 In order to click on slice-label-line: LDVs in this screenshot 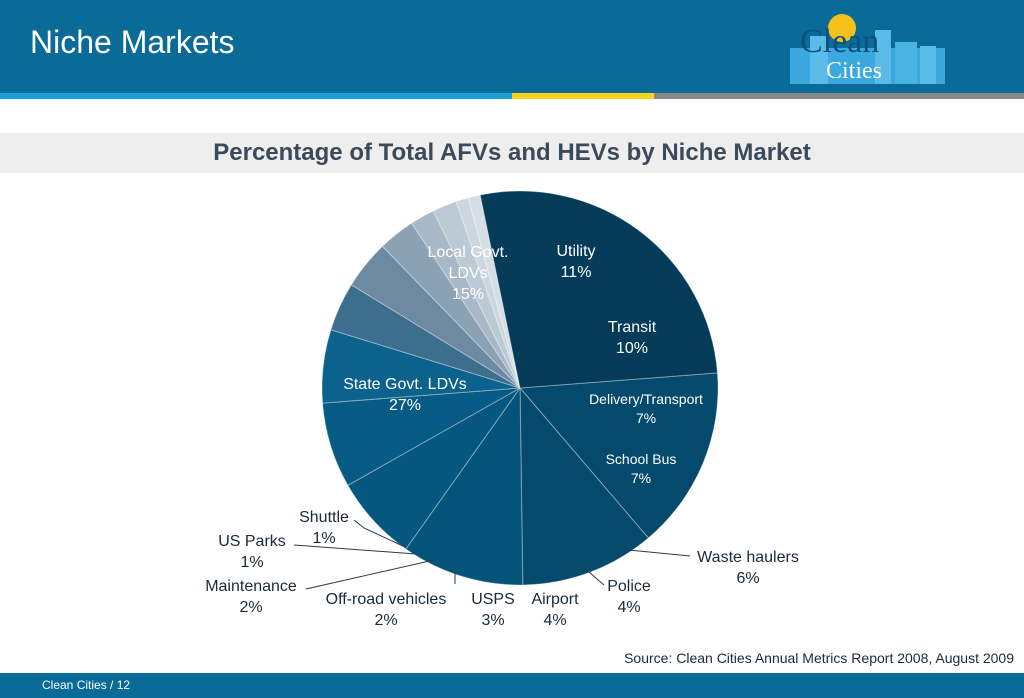, I will do `click(467, 273)`.